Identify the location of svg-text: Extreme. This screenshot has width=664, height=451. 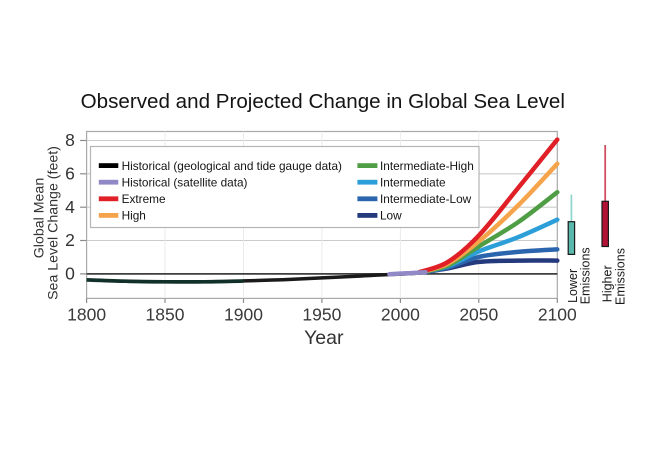
(144, 199).